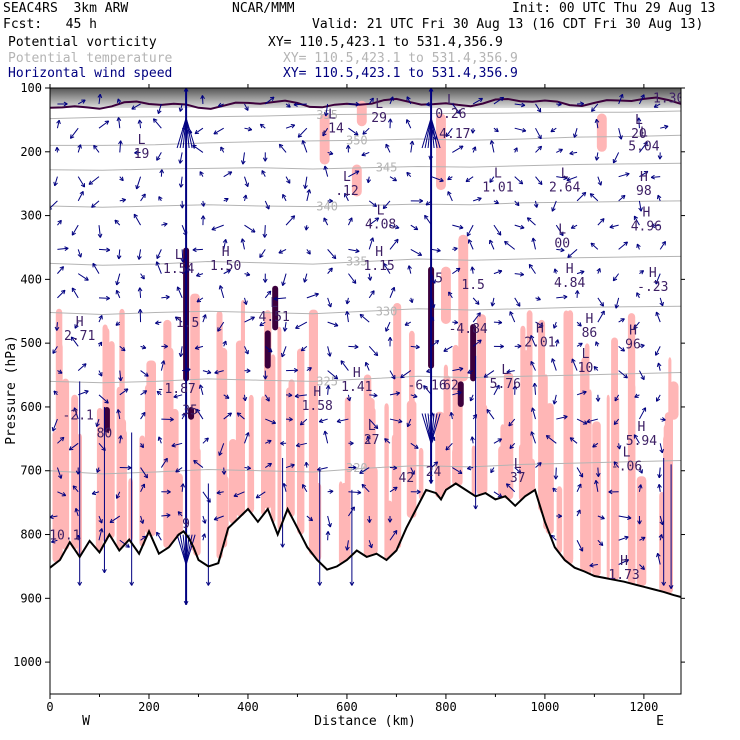 The width and height of the screenshot is (740, 740). What do you see at coordinates (653, 273) in the screenshot?
I see `pv-extremum-marker: H` at bounding box center [653, 273].